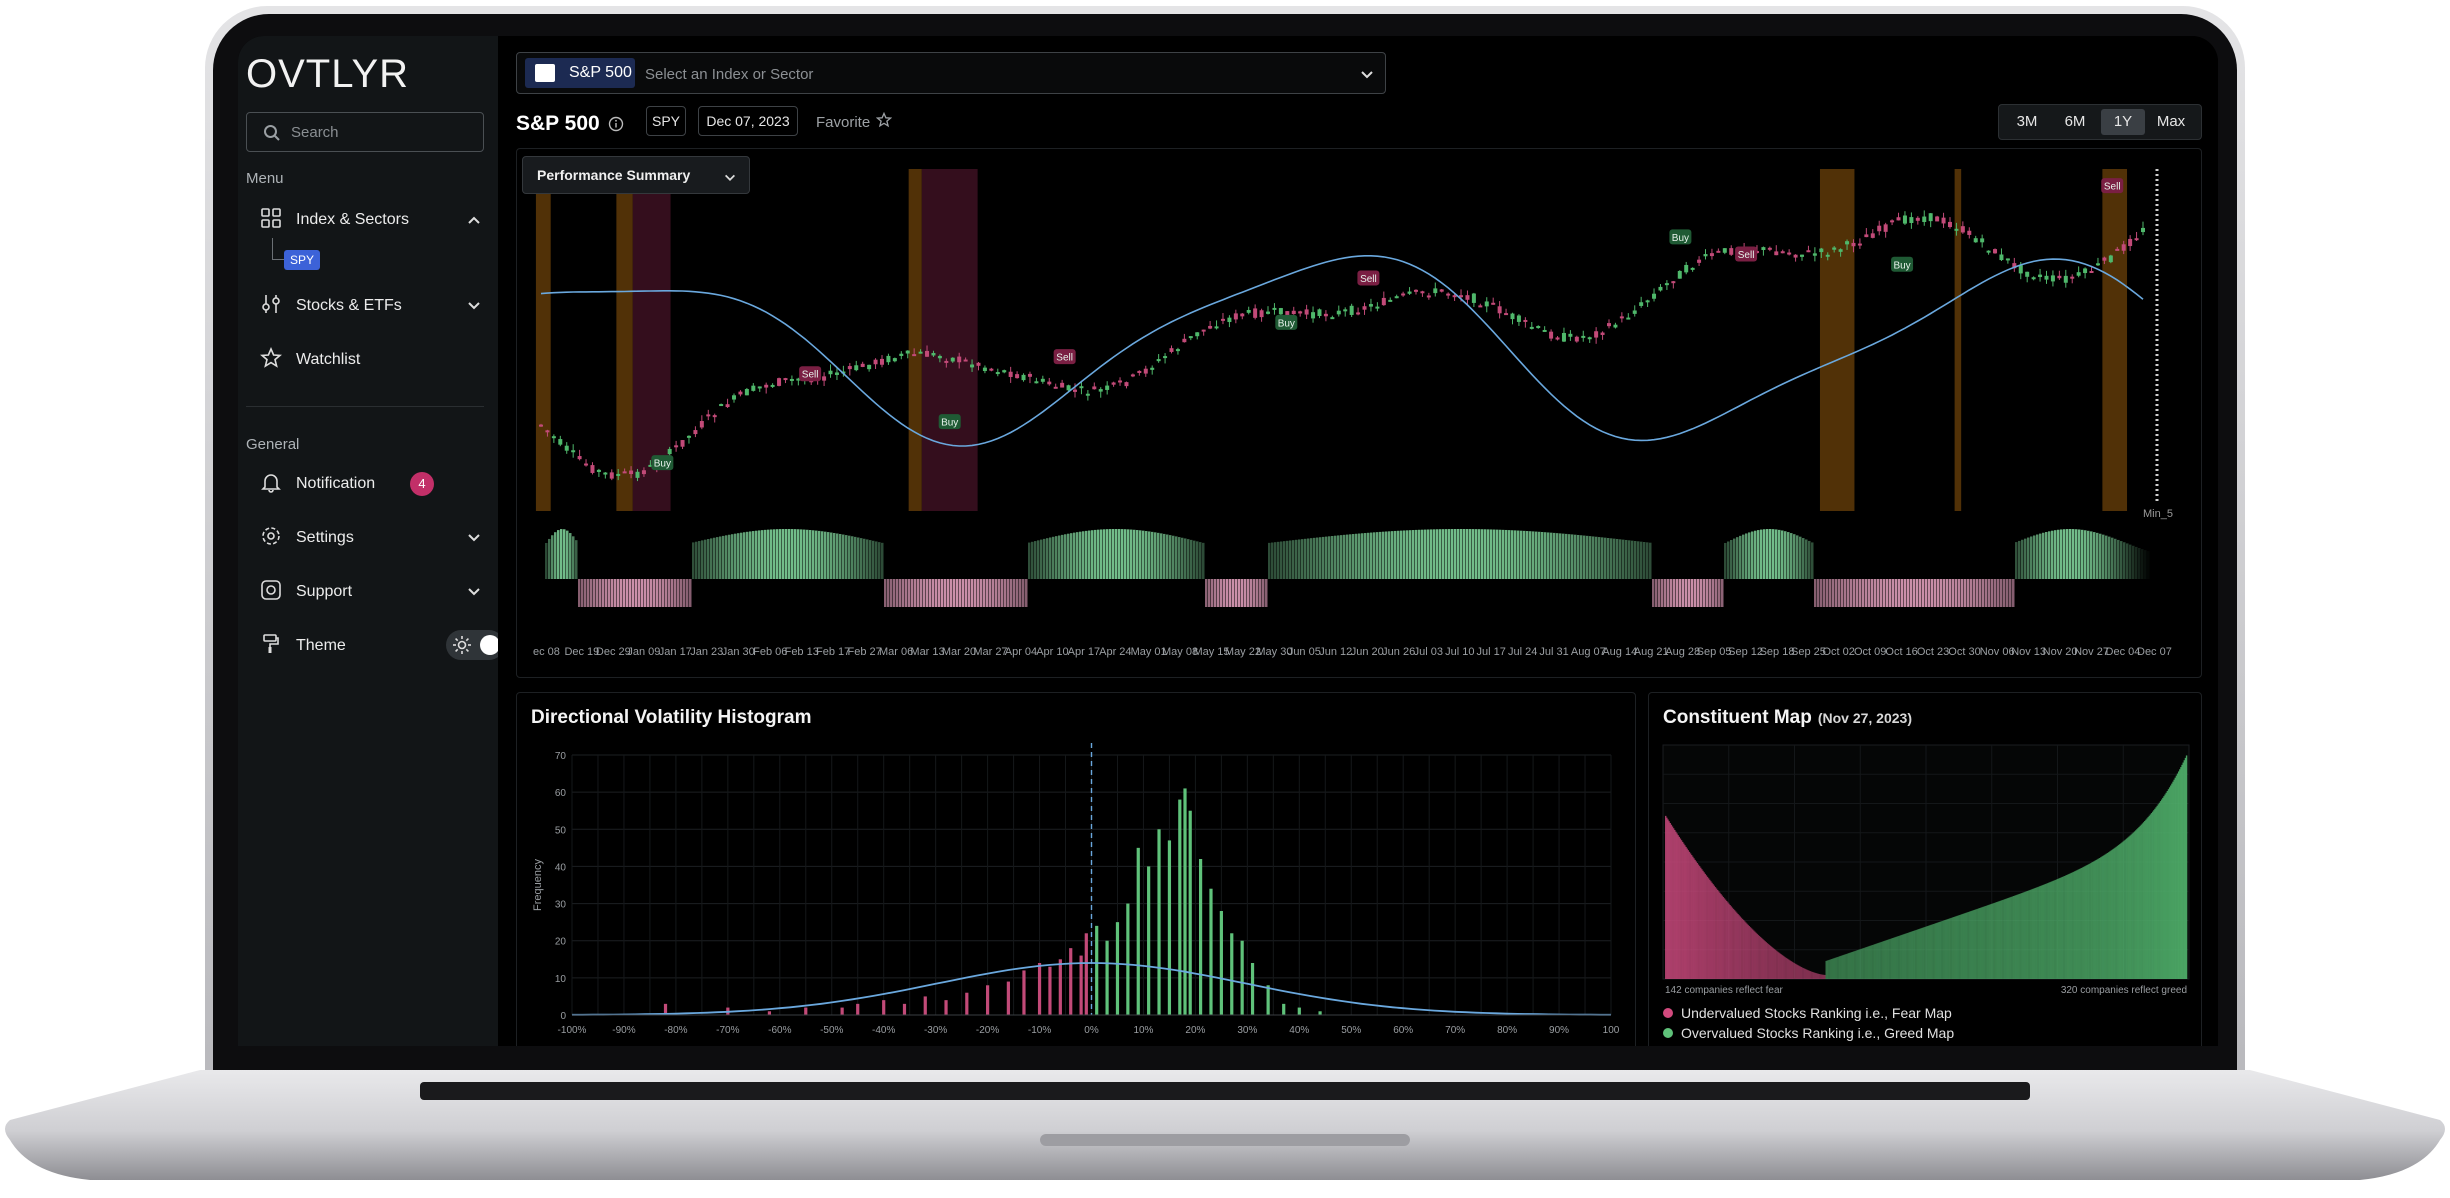 Image resolution: width=2450 pixels, height=1198 pixels. I want to click on sidebar-item-watchlist: Watchlist, so click(371, 360).